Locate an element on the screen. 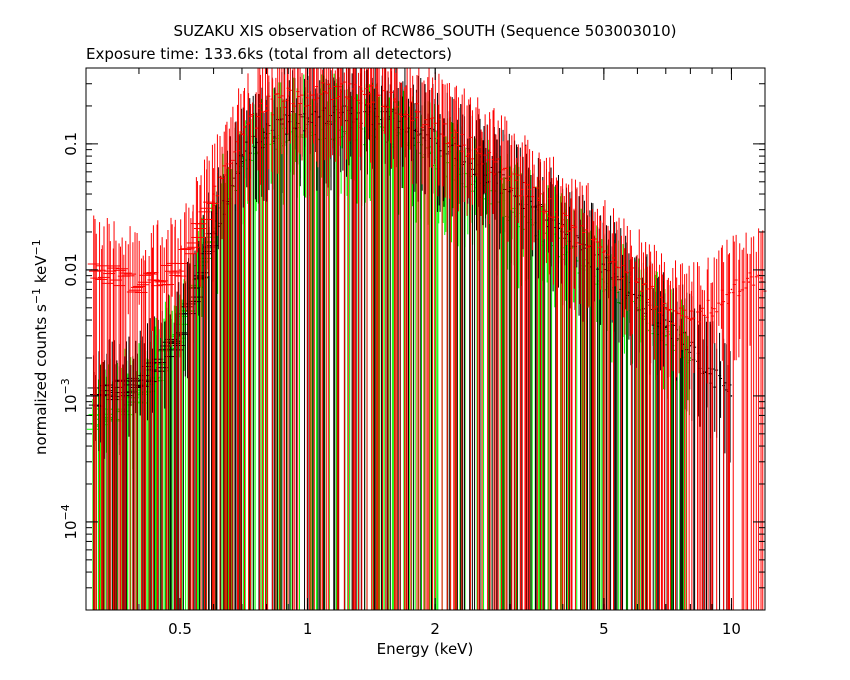 This screenshot has height=680, width=850. y-tick-label: 0.01 is located at coordinates (71, 269).